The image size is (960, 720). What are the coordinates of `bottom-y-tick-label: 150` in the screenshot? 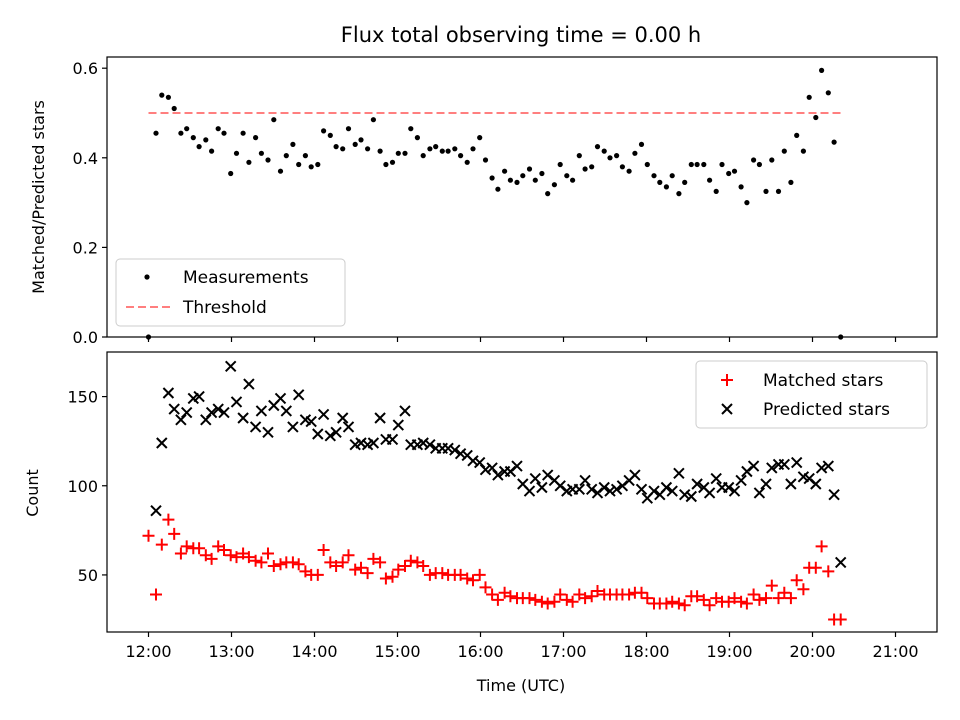 It's located at (82, 397).